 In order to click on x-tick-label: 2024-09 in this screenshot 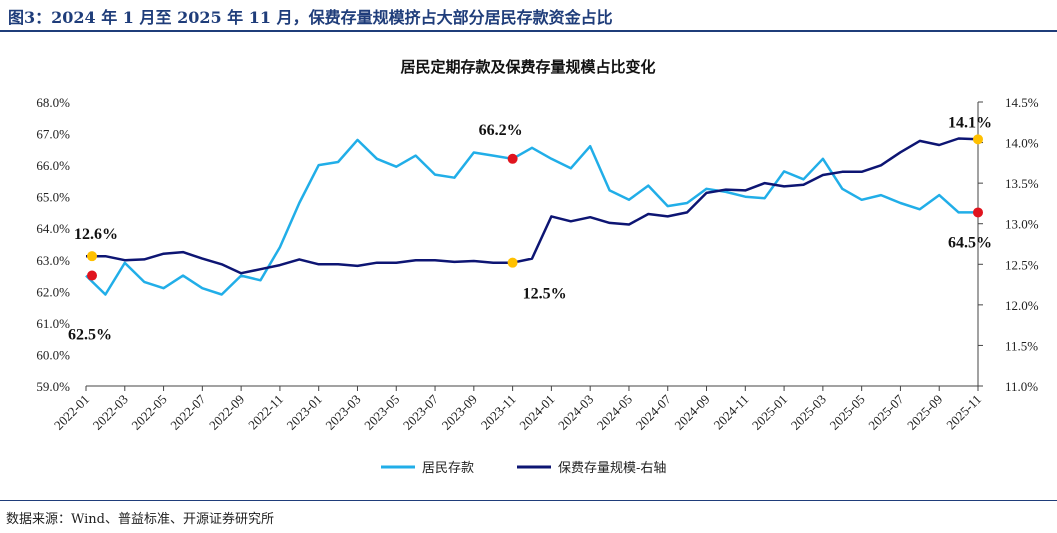, I will do `click(691, 412)`.